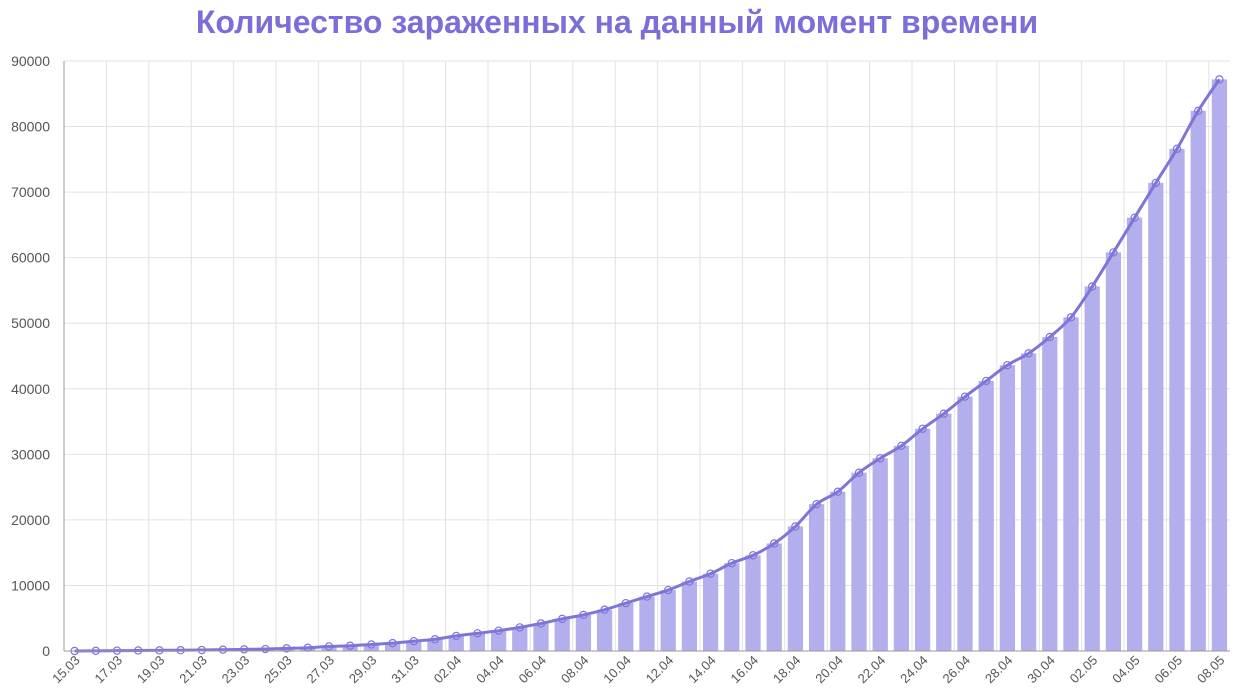  What do you see at coordinates (562, 619) in the screenshot?
I see `point-07.04` at bounding box center [562, 619].